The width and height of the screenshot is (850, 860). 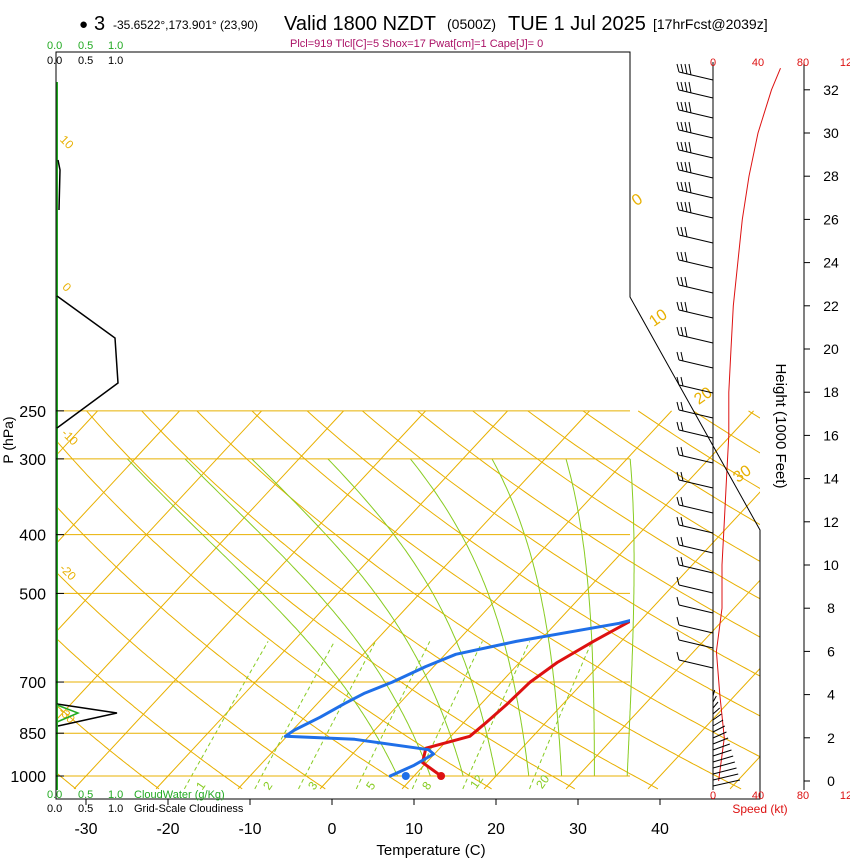 I want to click on pressure-tick-label: 400, so click(x=32, y=536).